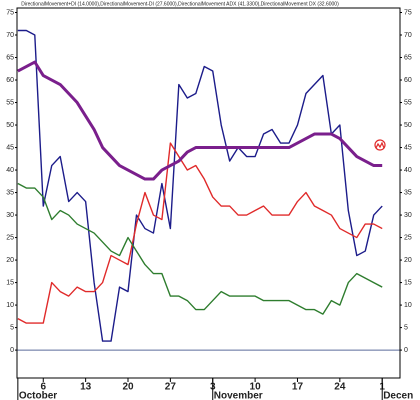 Image resolution: width=420 pixels, height=400 pixels. What do you see at coordinates (10, 125) in the screenshot?
I see `y-tick-label: 50` at bounding box center [10, 125].